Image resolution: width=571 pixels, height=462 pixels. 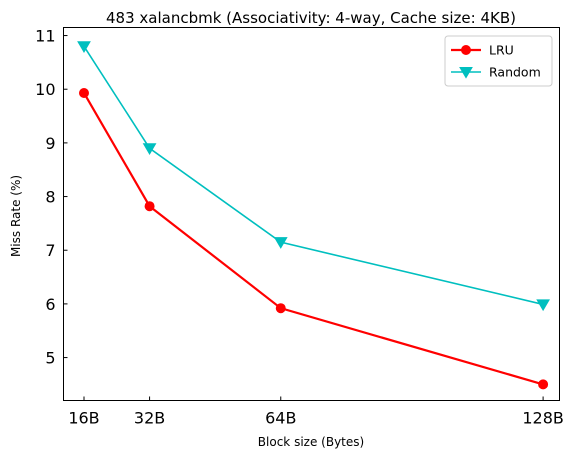 I want to click on x-axis-label: Block size (Bytes), so click(x=311, y=442).